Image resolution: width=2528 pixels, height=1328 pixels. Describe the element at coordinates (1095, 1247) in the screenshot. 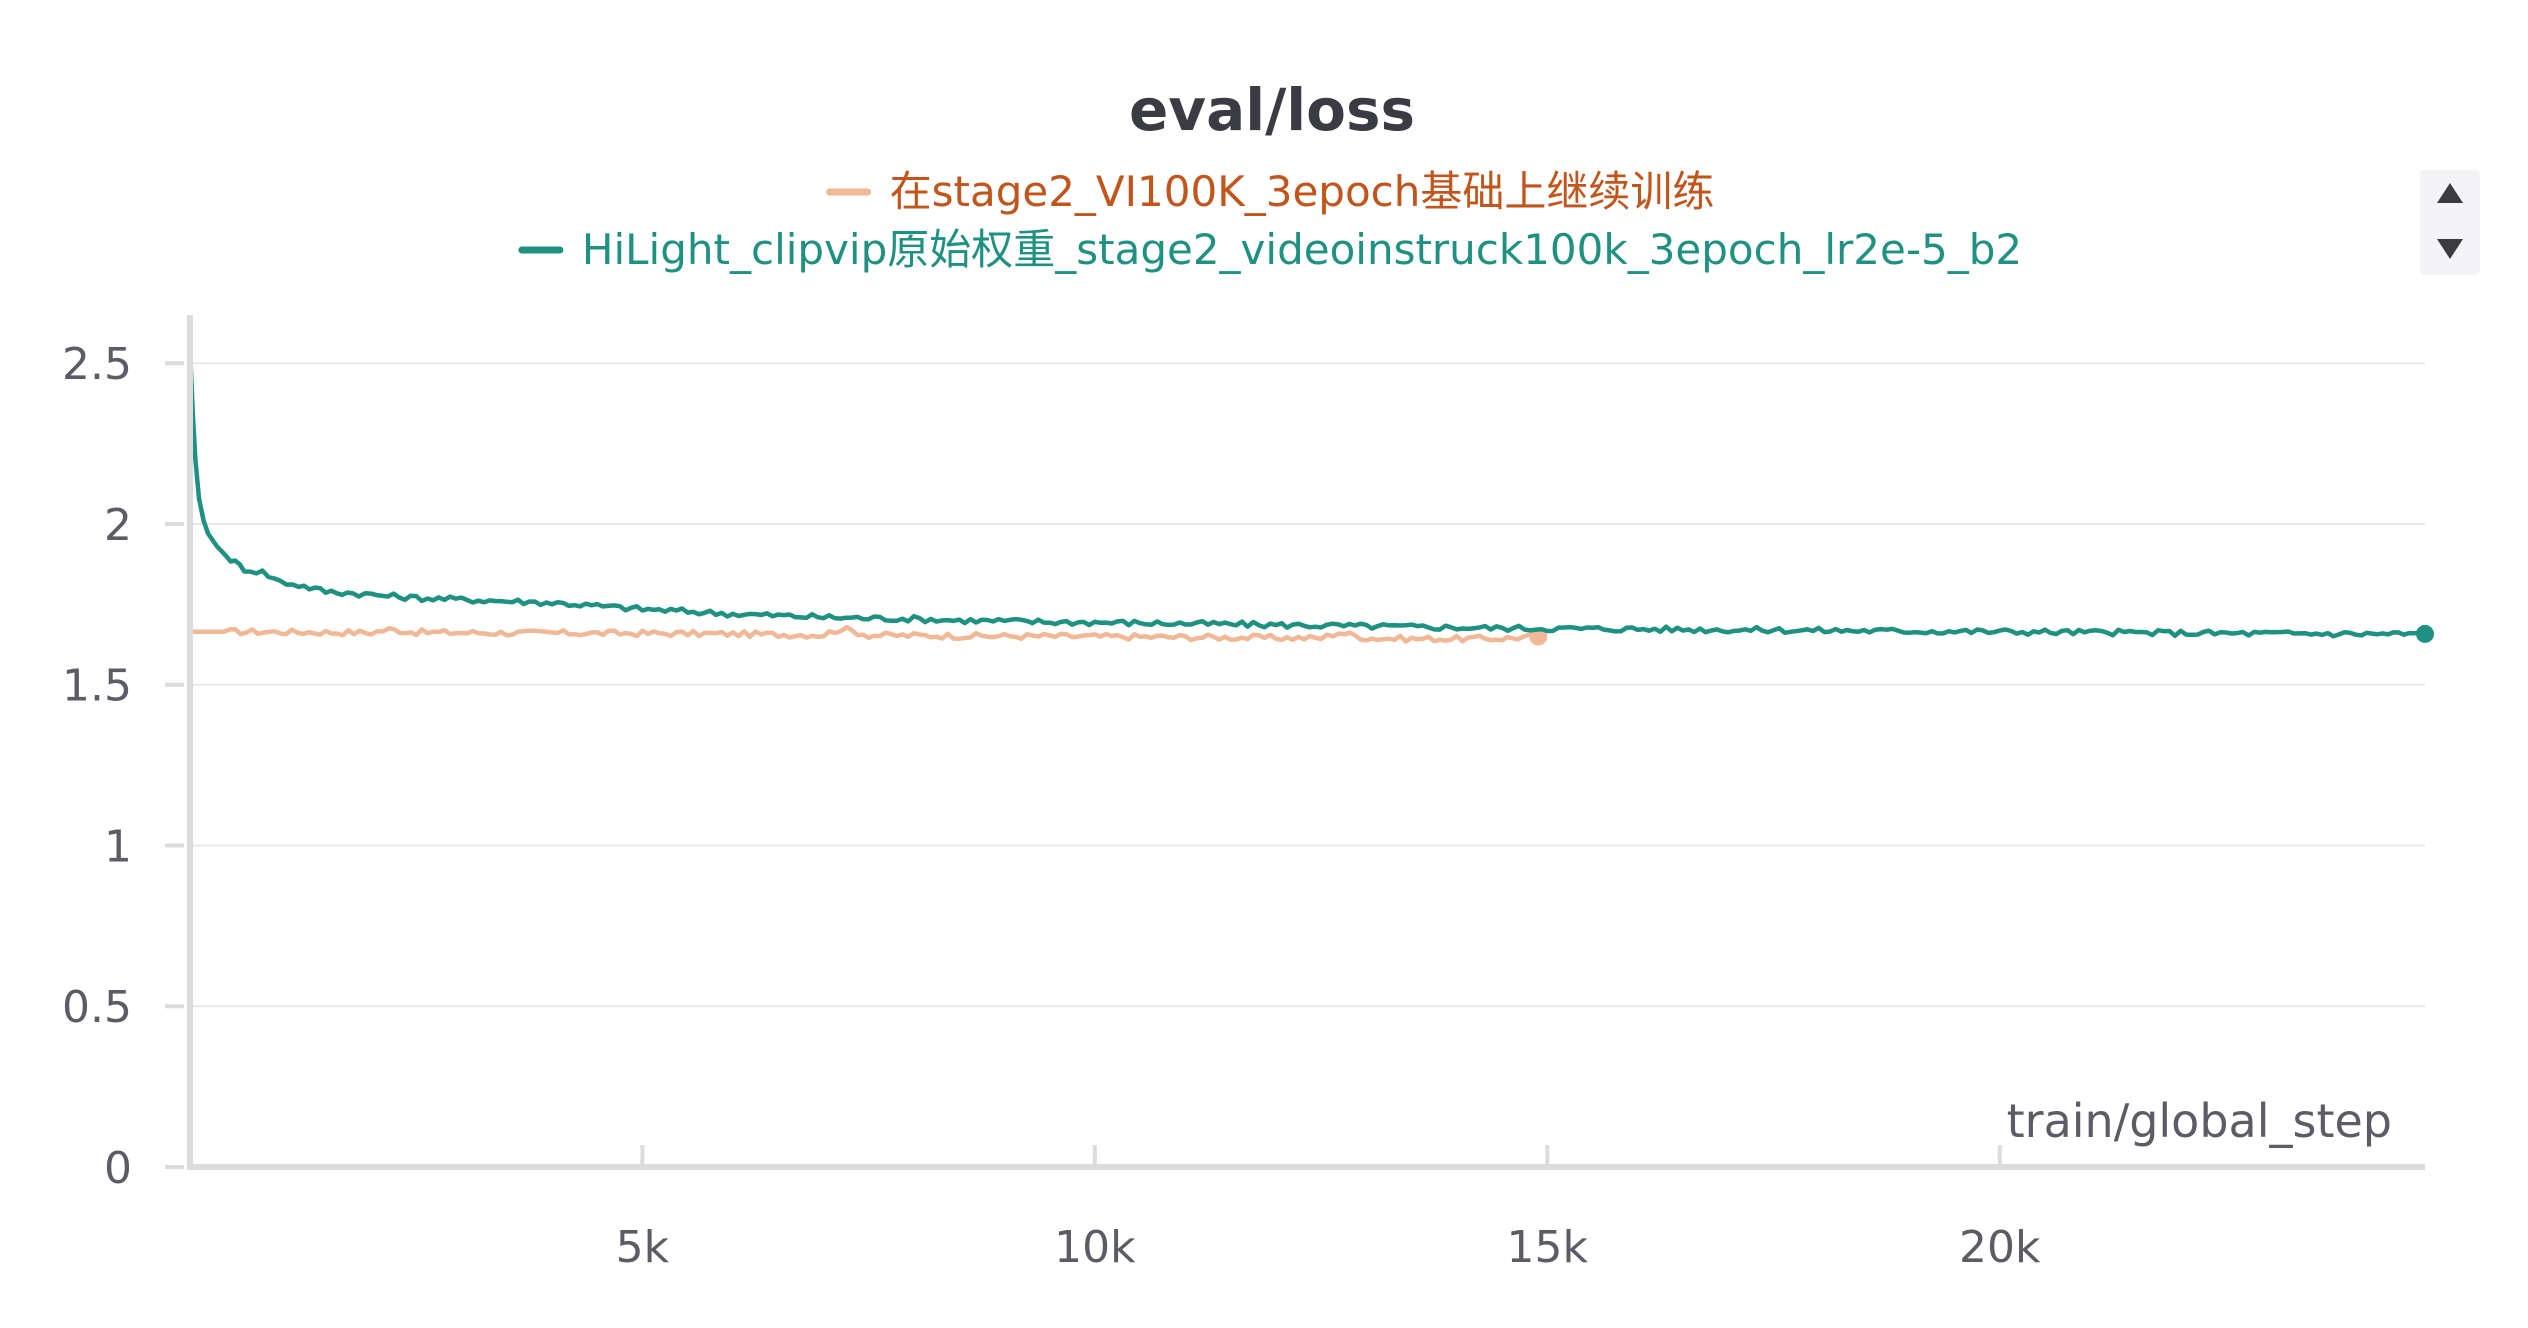

I see `x-tick-label: 10k` at that location.